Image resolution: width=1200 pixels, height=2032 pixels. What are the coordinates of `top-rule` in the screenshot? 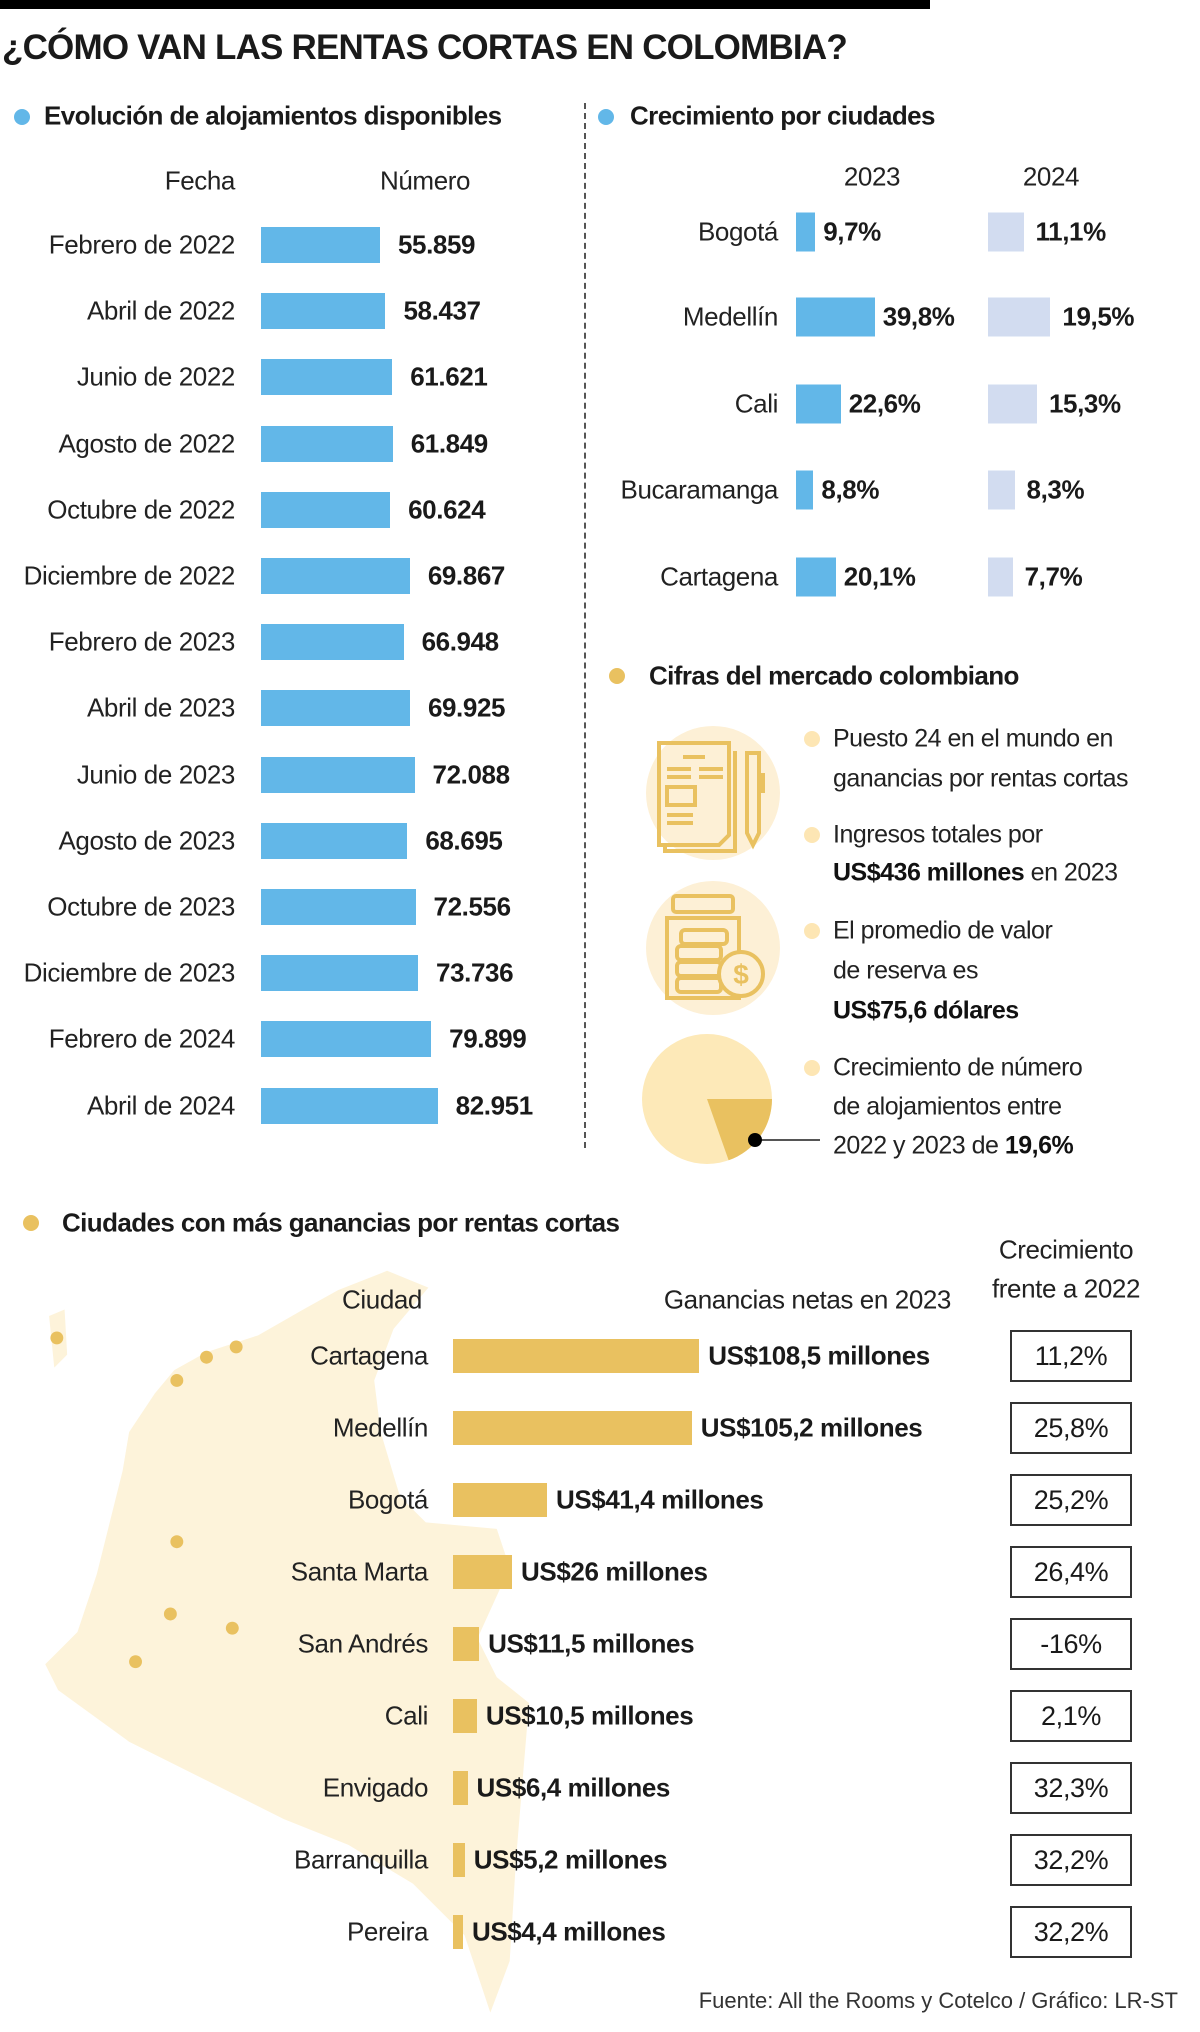 It's located at (465, 4).